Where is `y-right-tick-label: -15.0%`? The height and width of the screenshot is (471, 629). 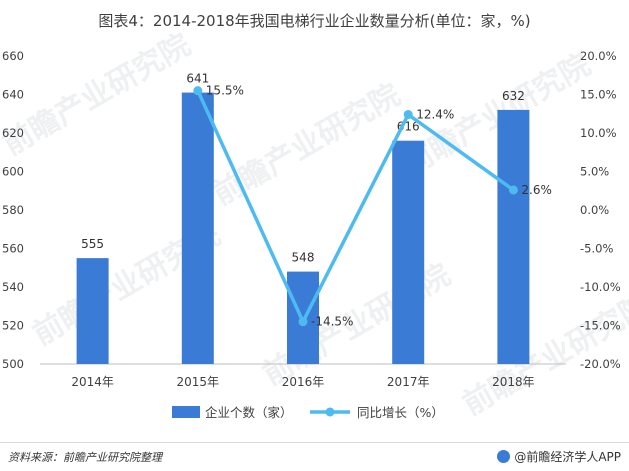 y-right-tick-label: -15.0% is located at coordinates (600, 326).